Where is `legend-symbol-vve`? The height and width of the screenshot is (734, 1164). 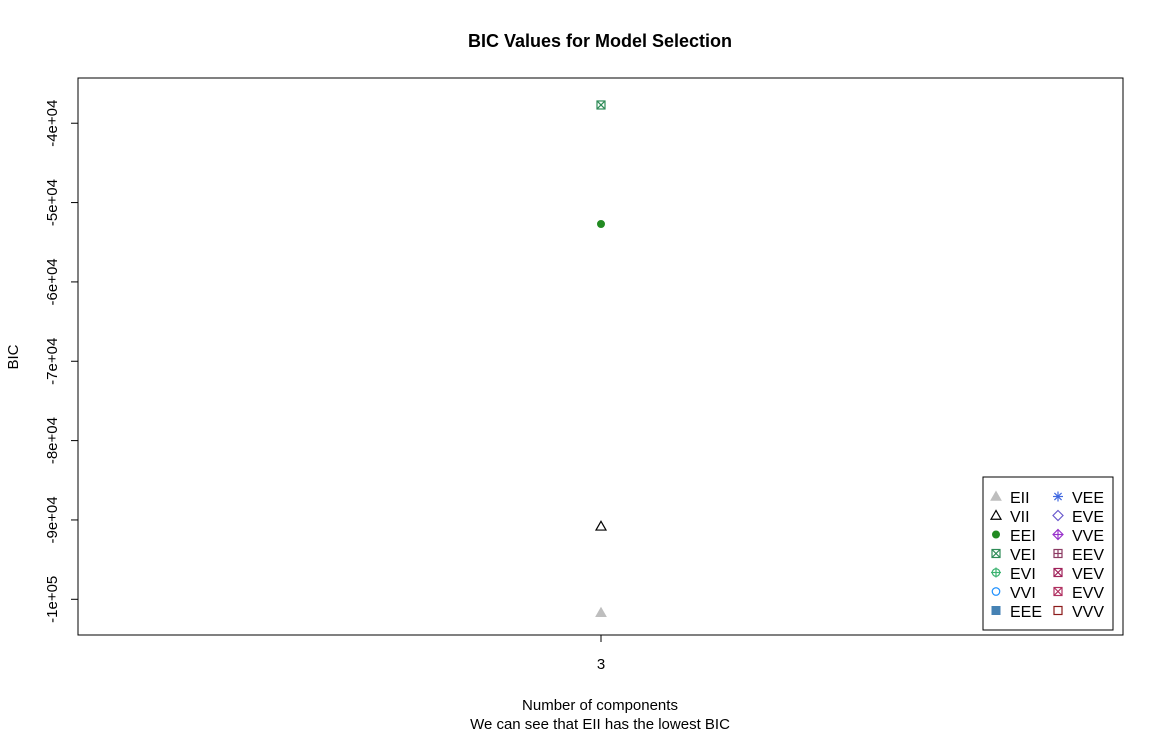
legend-symbol-vve is located at coordinates (1058, 534).